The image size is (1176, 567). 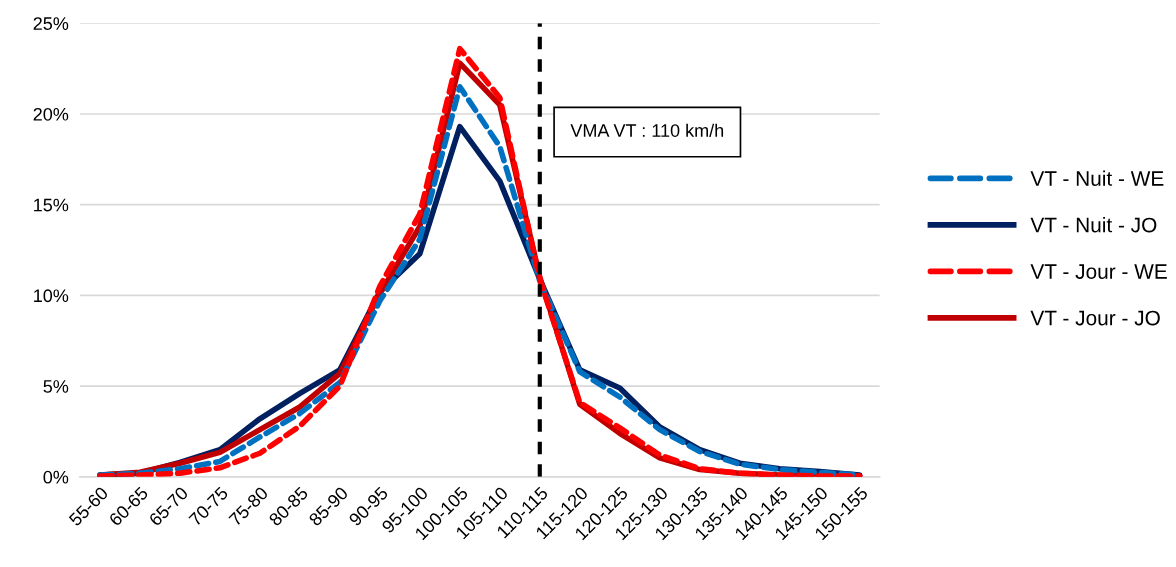 What do you see at coordinates (51, 23) in the screenshot?
I see `y-tick-label: 25%` at bounding box center [51, 23].